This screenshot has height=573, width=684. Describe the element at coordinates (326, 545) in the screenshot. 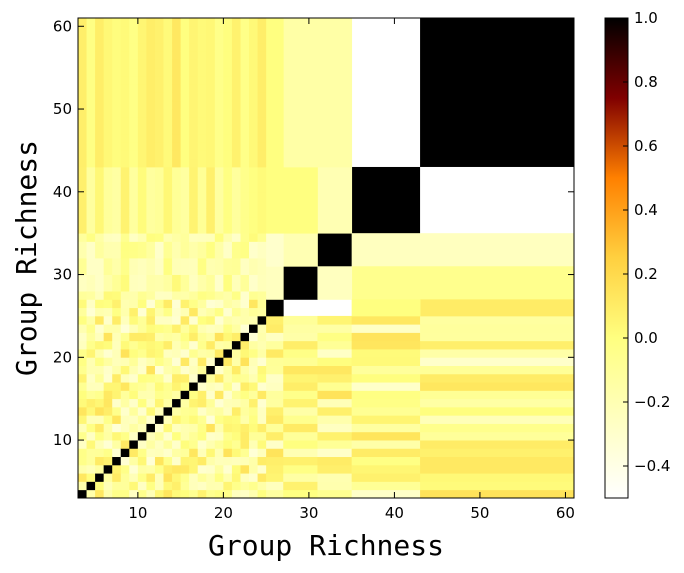

I see `x-axis-title: Group Richness` at that location.